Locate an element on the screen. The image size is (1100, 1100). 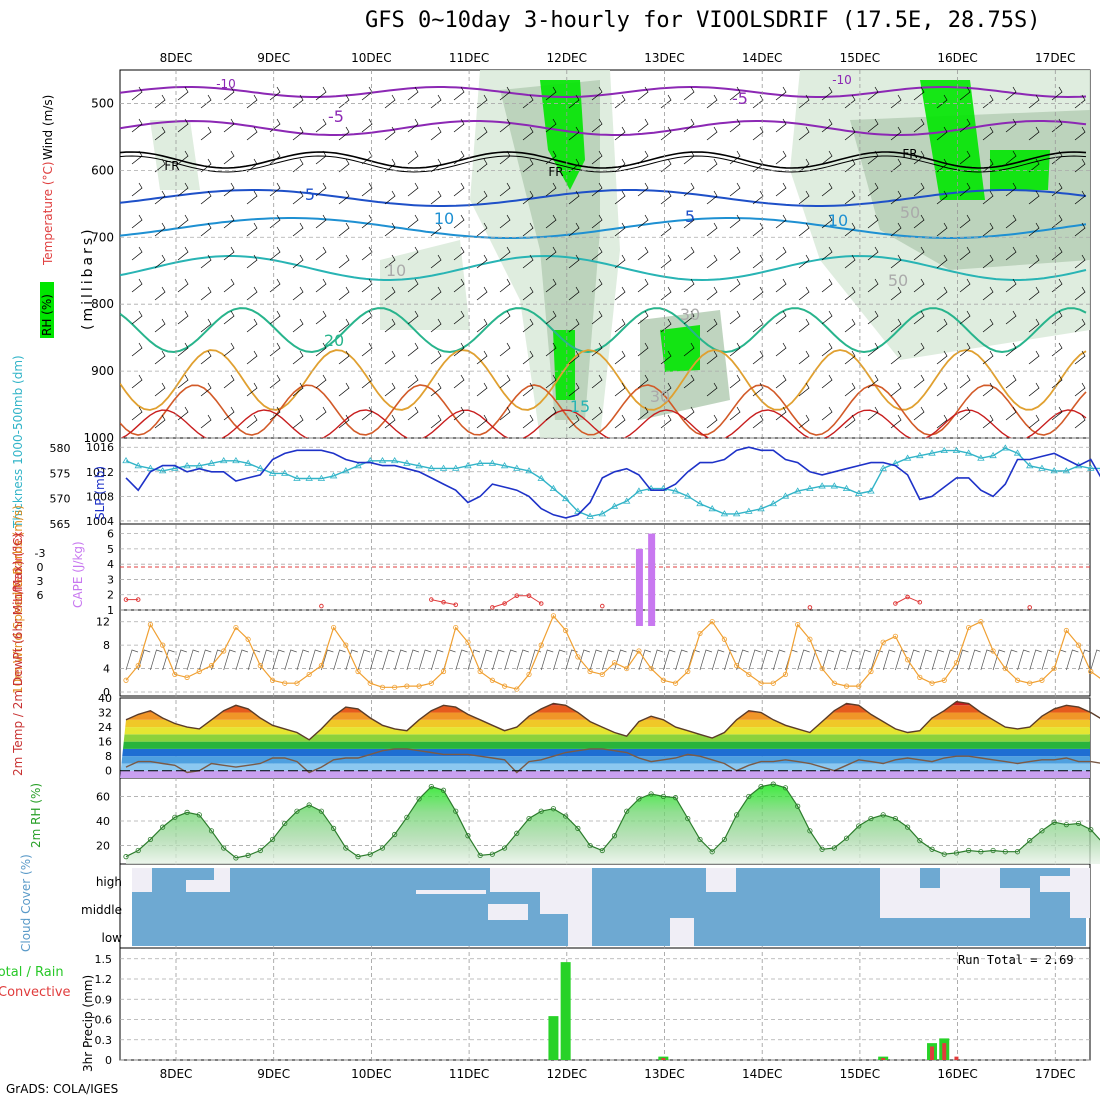
cloud-level-label: high is located at coordinates (109, 882).